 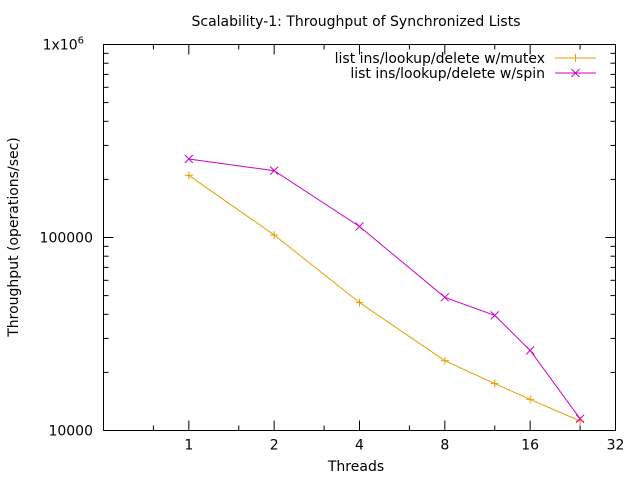 What do you see at coordinates (440, 59) in the screenshot?
I see `legend-label: list ins/lookup/delete w/mutex` at bounding box center [440, 59].